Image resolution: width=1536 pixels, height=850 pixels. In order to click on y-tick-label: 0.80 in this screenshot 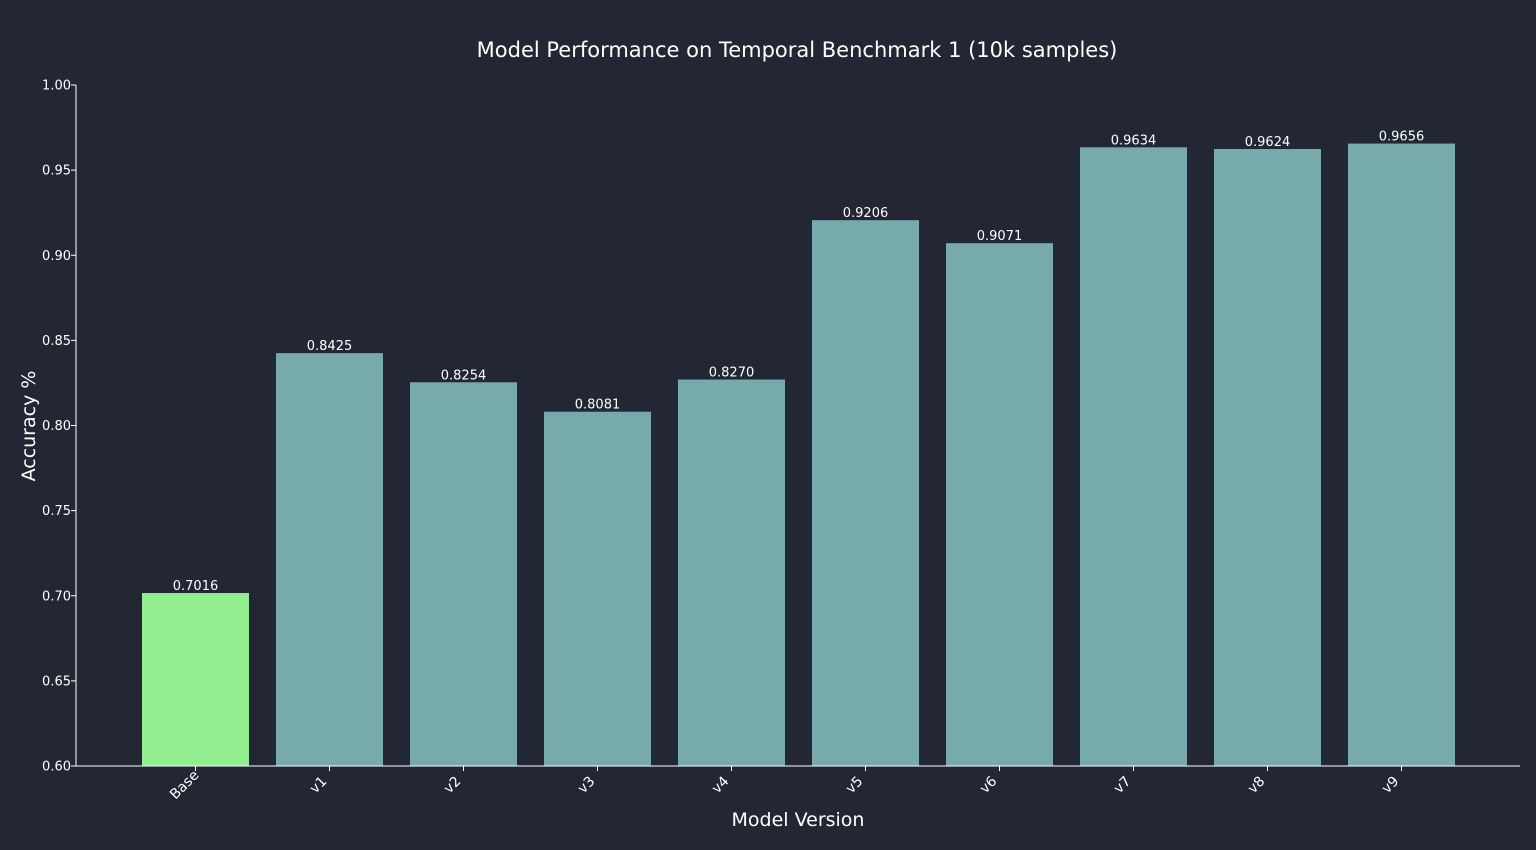, I will do `click(56, 426)`.